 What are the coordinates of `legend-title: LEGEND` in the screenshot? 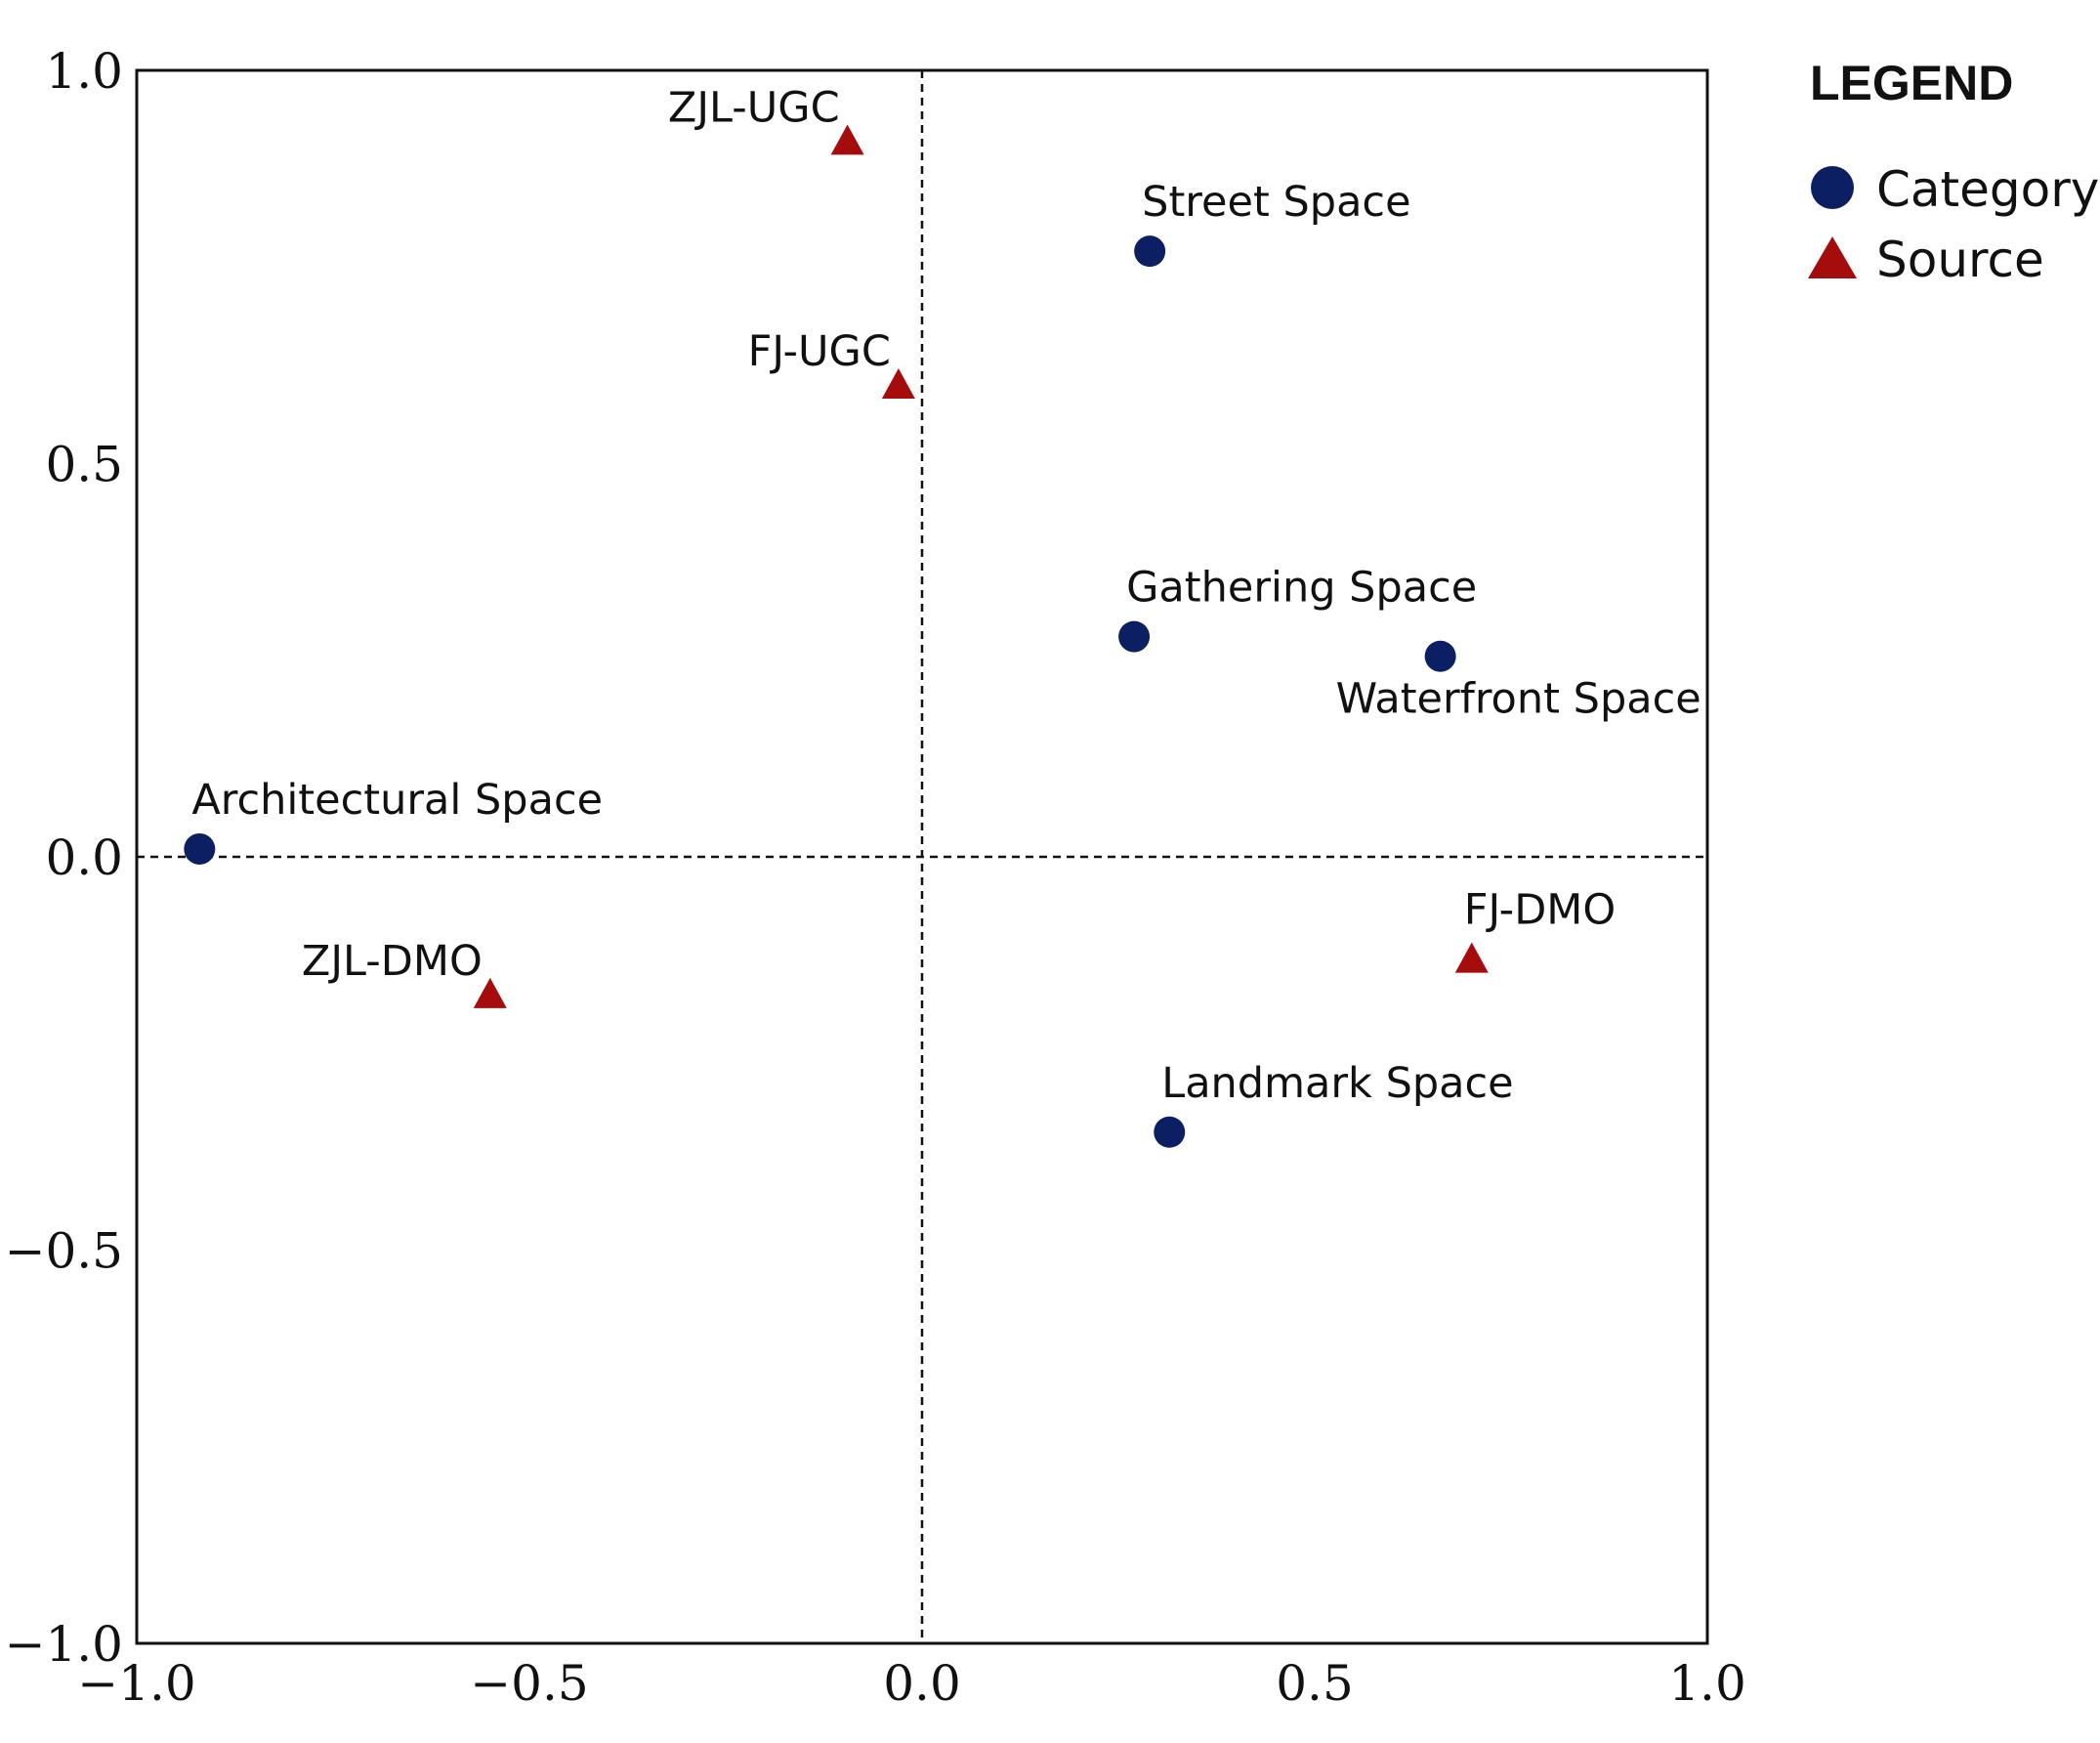 It's located at (1911, 83).